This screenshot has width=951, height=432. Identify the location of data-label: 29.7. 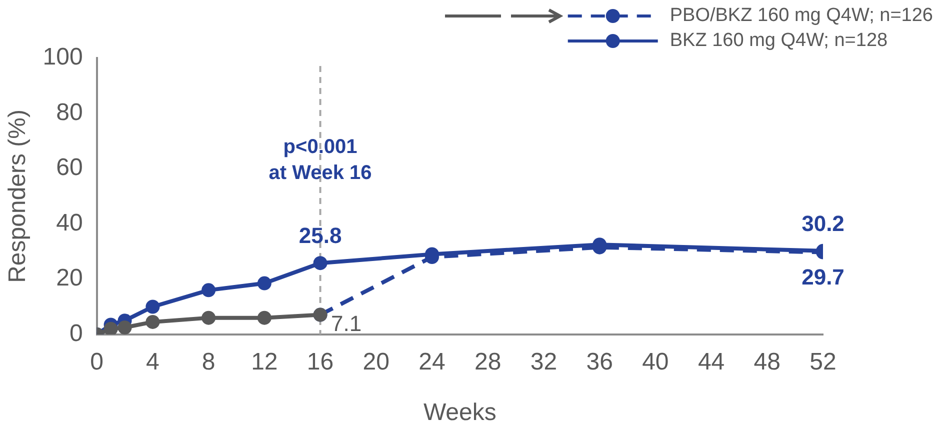
(823, 277).